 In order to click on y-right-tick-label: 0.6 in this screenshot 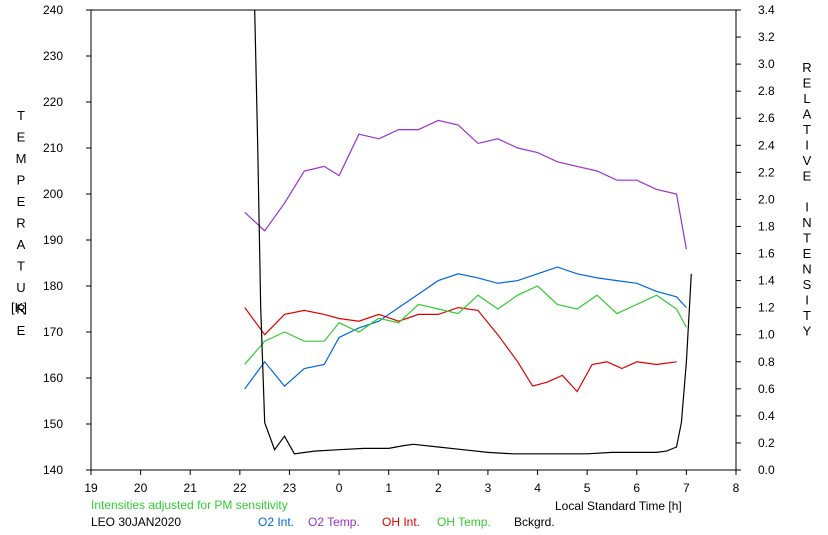, I will do `click(766, 389)`.